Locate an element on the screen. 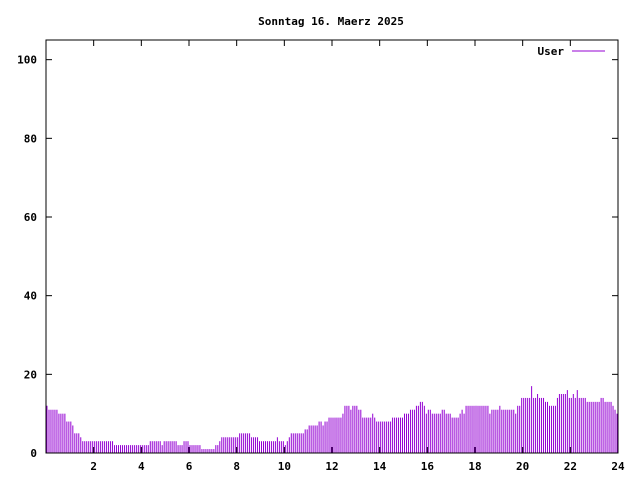 The image size is (640, 480). x-tick-label: 22 is located at coordinates (570, 466).